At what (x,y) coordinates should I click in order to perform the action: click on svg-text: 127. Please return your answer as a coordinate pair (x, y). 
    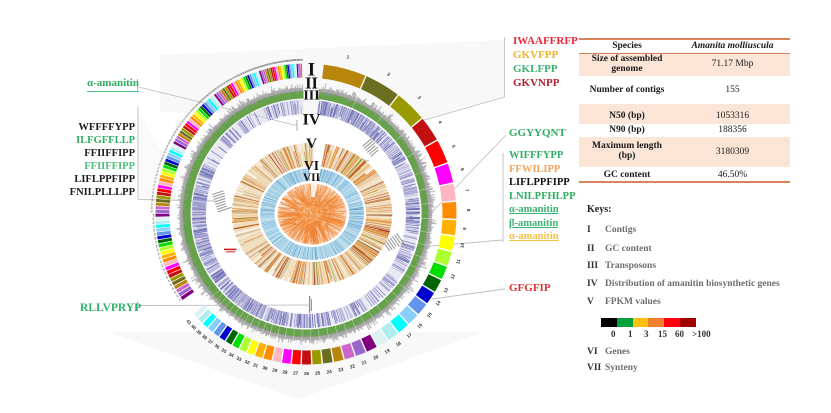
    Looking at the image, I should click on (252, 69).